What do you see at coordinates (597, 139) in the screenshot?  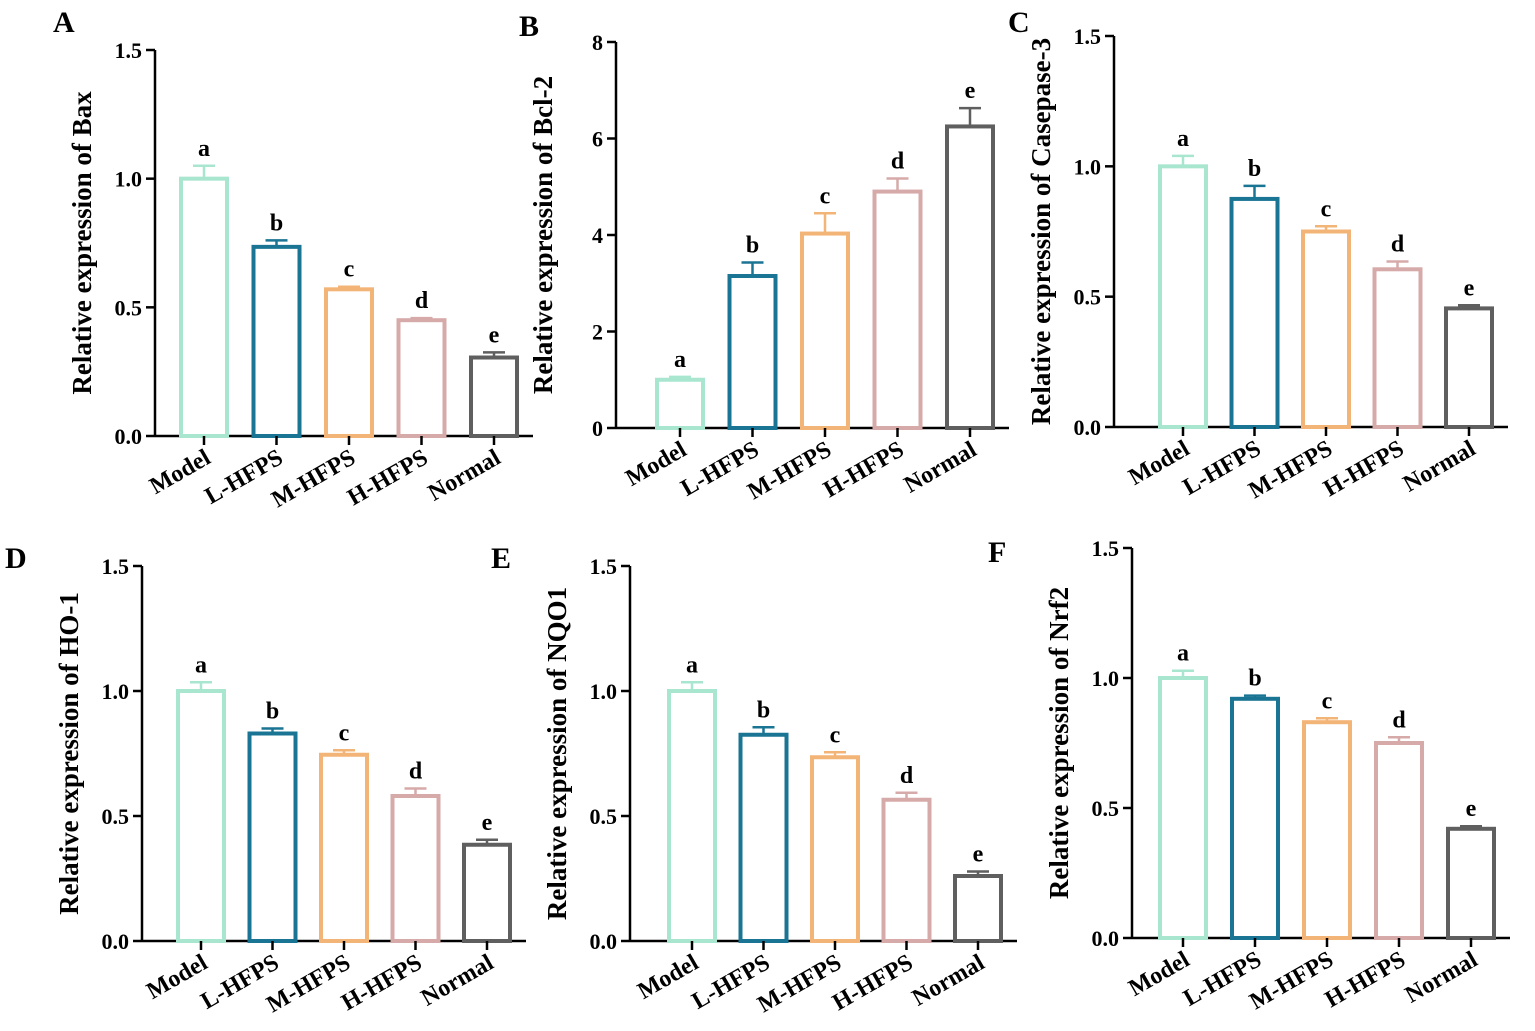 I see `y-tick-label: 6` at bounding box center [597, 139].